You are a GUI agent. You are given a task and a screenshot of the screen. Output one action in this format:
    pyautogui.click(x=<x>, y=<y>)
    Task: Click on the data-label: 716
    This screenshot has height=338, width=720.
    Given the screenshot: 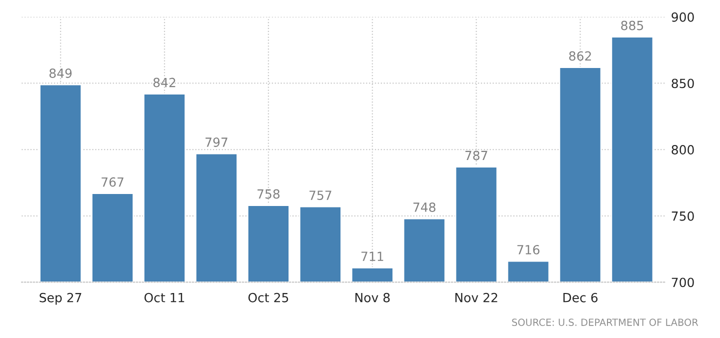 What is the action you would take?
    pyautogui.click(x=528, y=249)
    